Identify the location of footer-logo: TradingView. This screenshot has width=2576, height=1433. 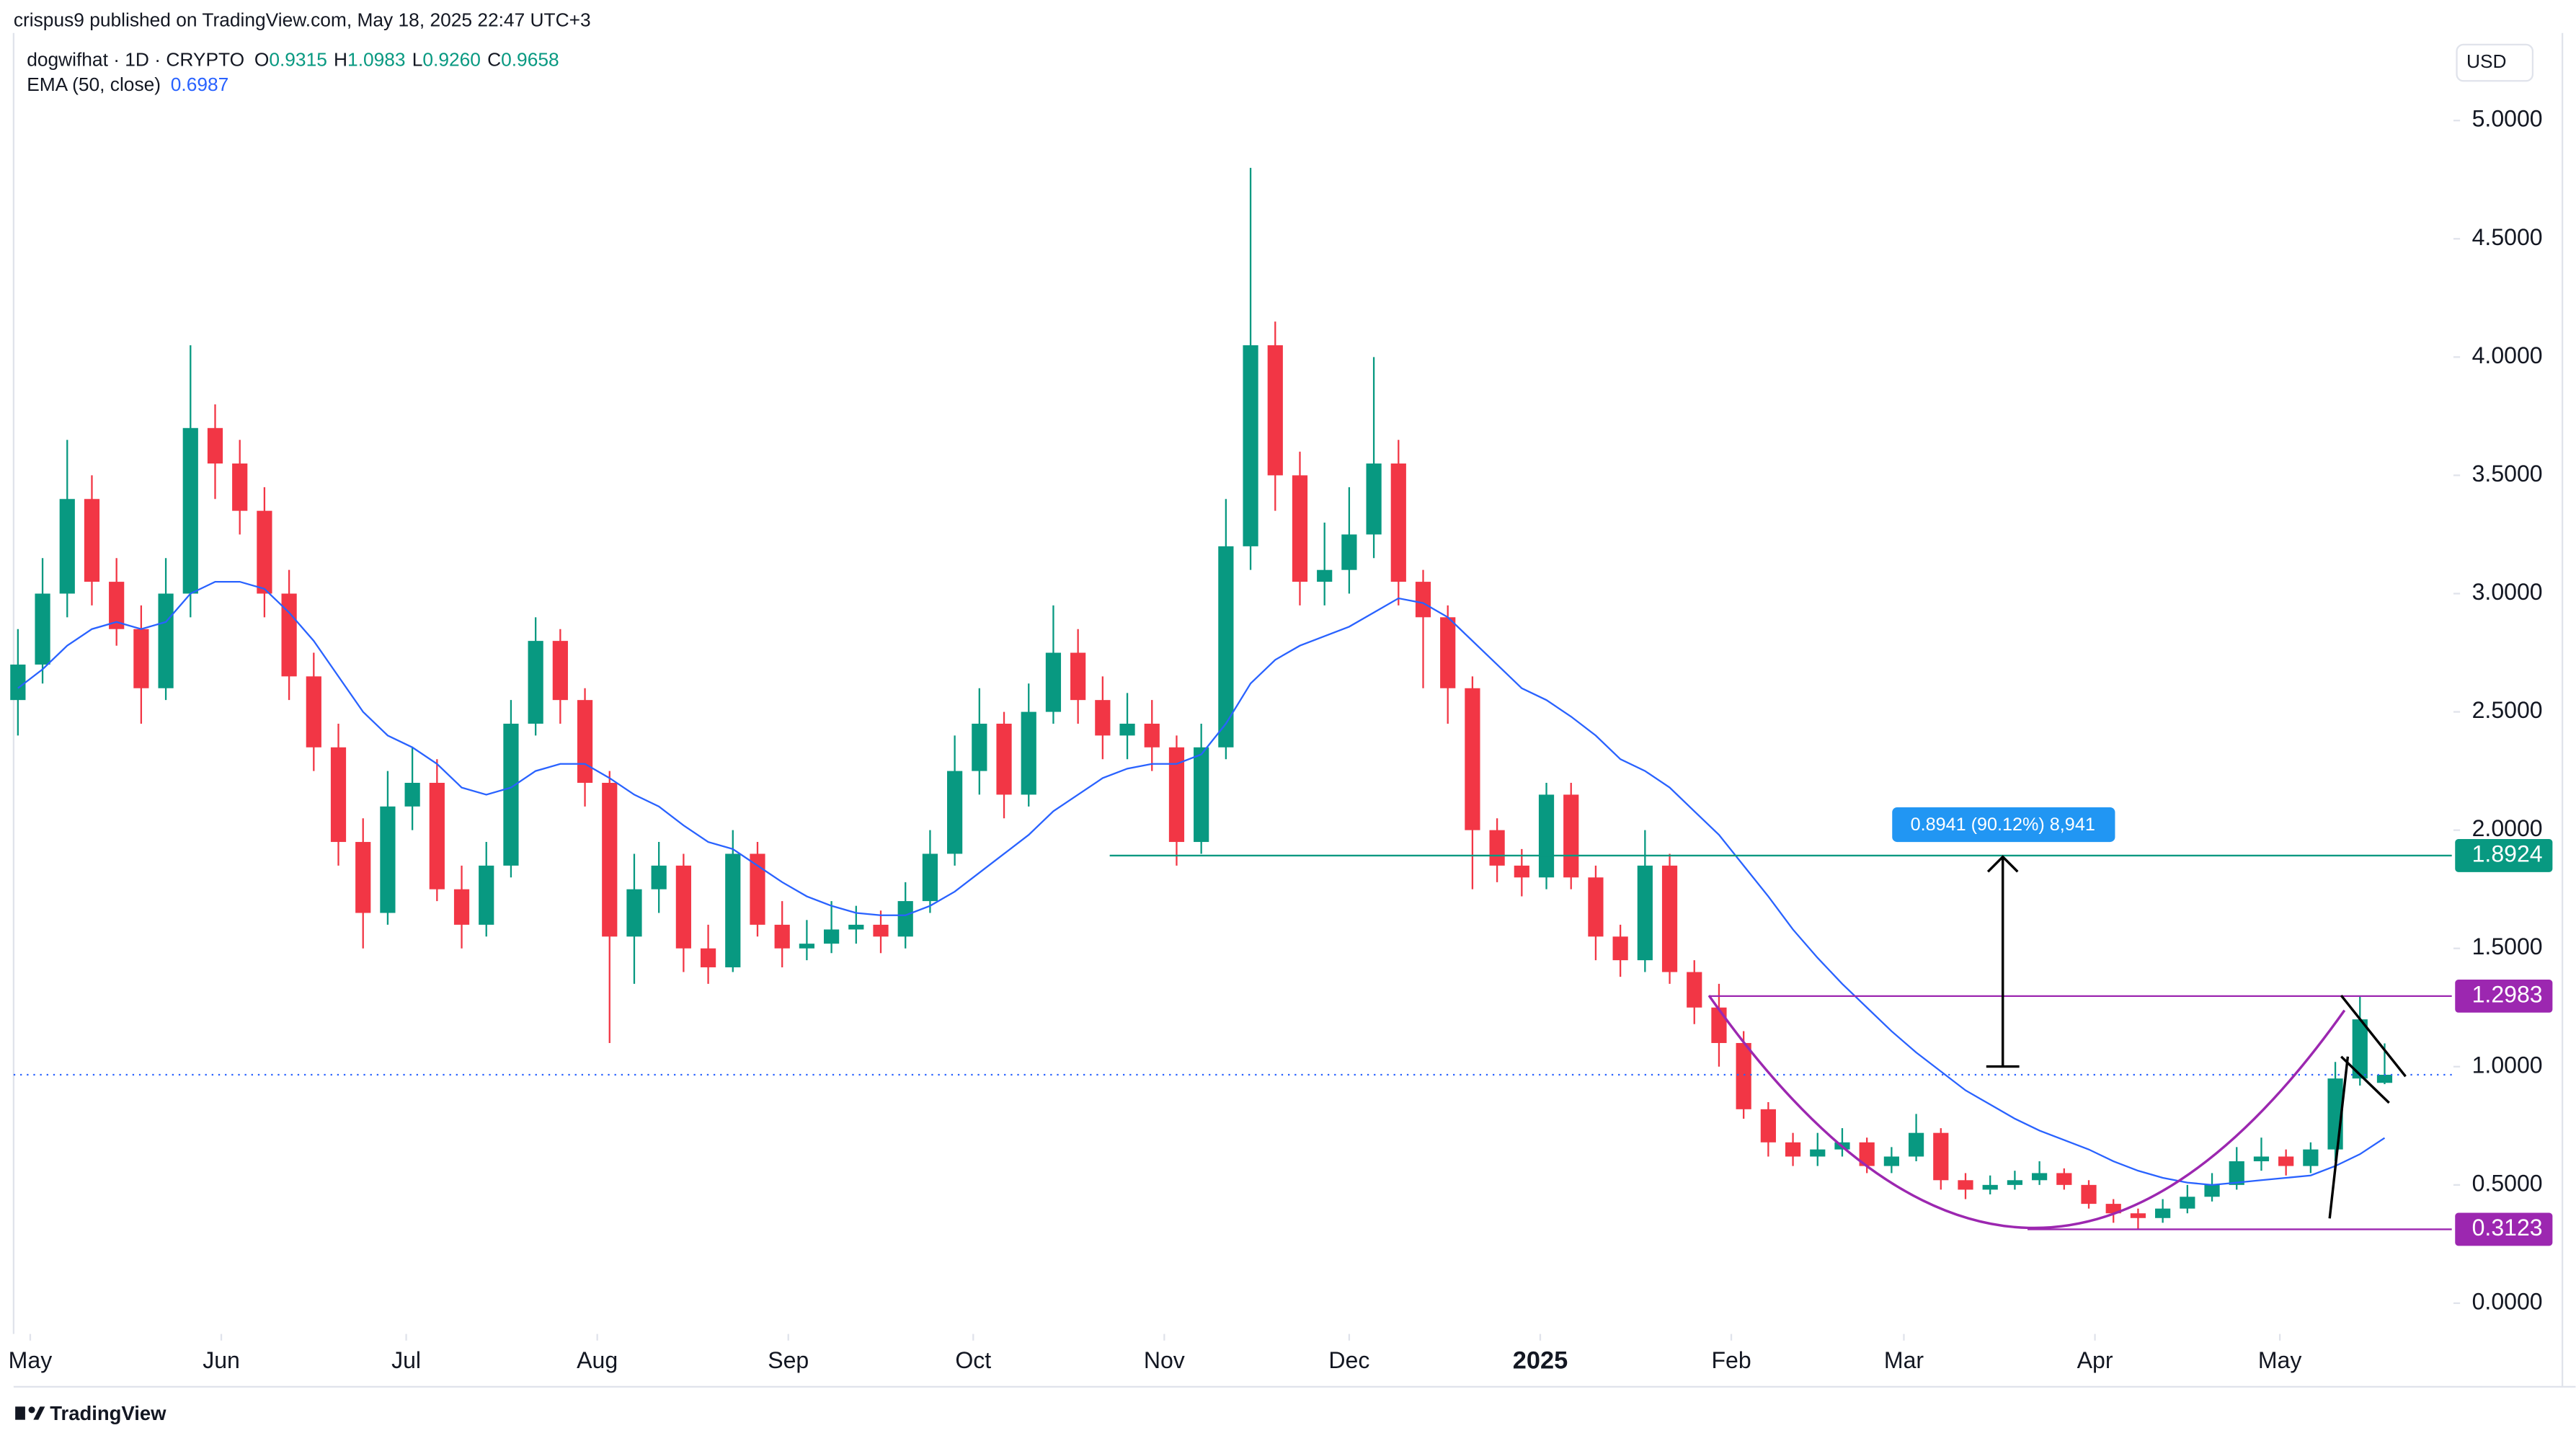
(90, 1413).